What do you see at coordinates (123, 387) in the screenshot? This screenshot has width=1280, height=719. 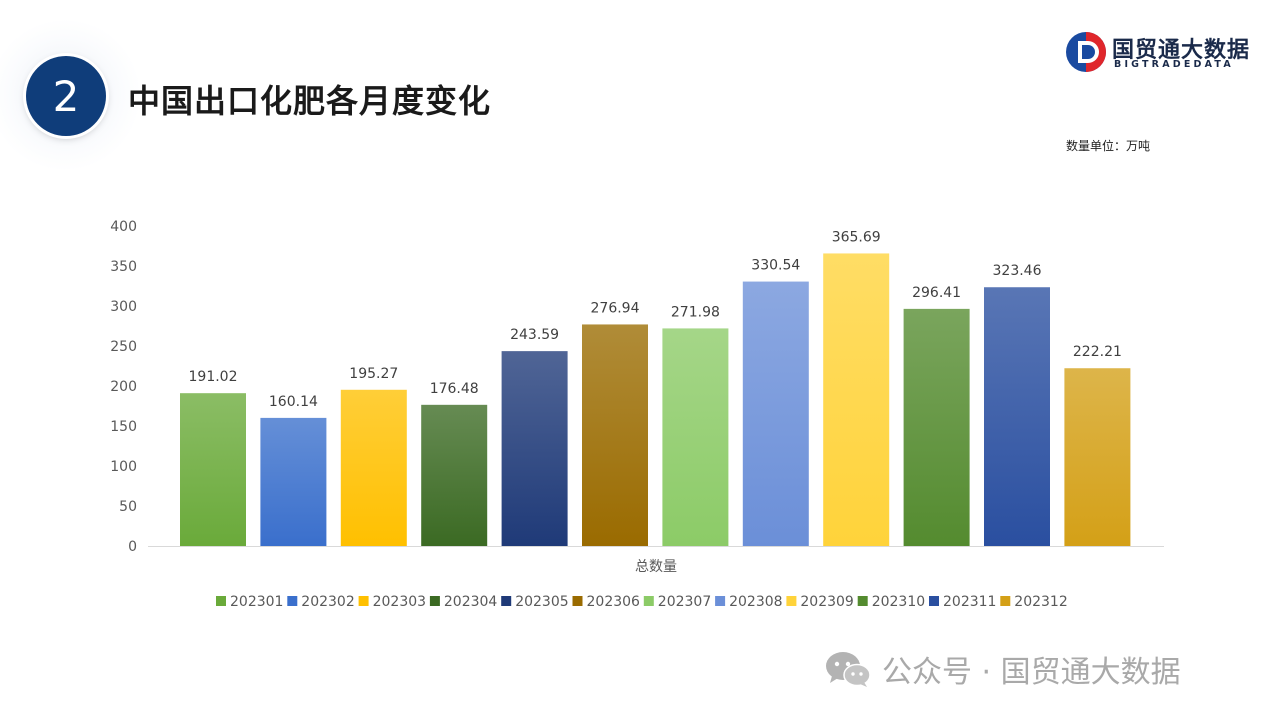 I see `y-tick-label: 200` at bounding box center [123, 387].